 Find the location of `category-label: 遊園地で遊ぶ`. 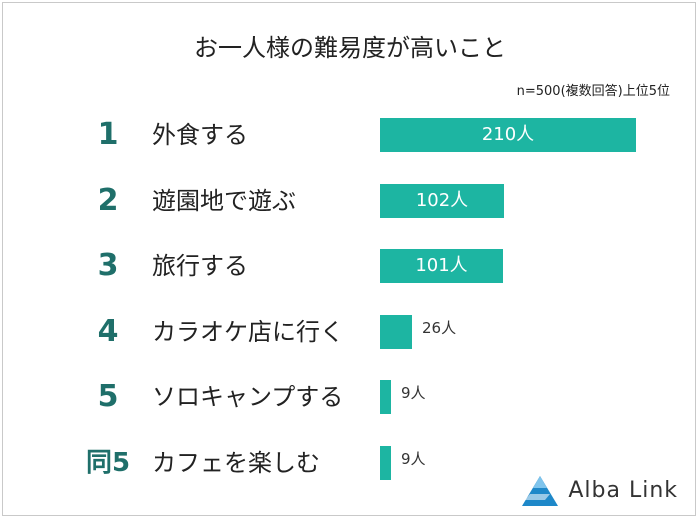

category-label: 遊園地で遊ぶ is located at coordinates (224, 200).